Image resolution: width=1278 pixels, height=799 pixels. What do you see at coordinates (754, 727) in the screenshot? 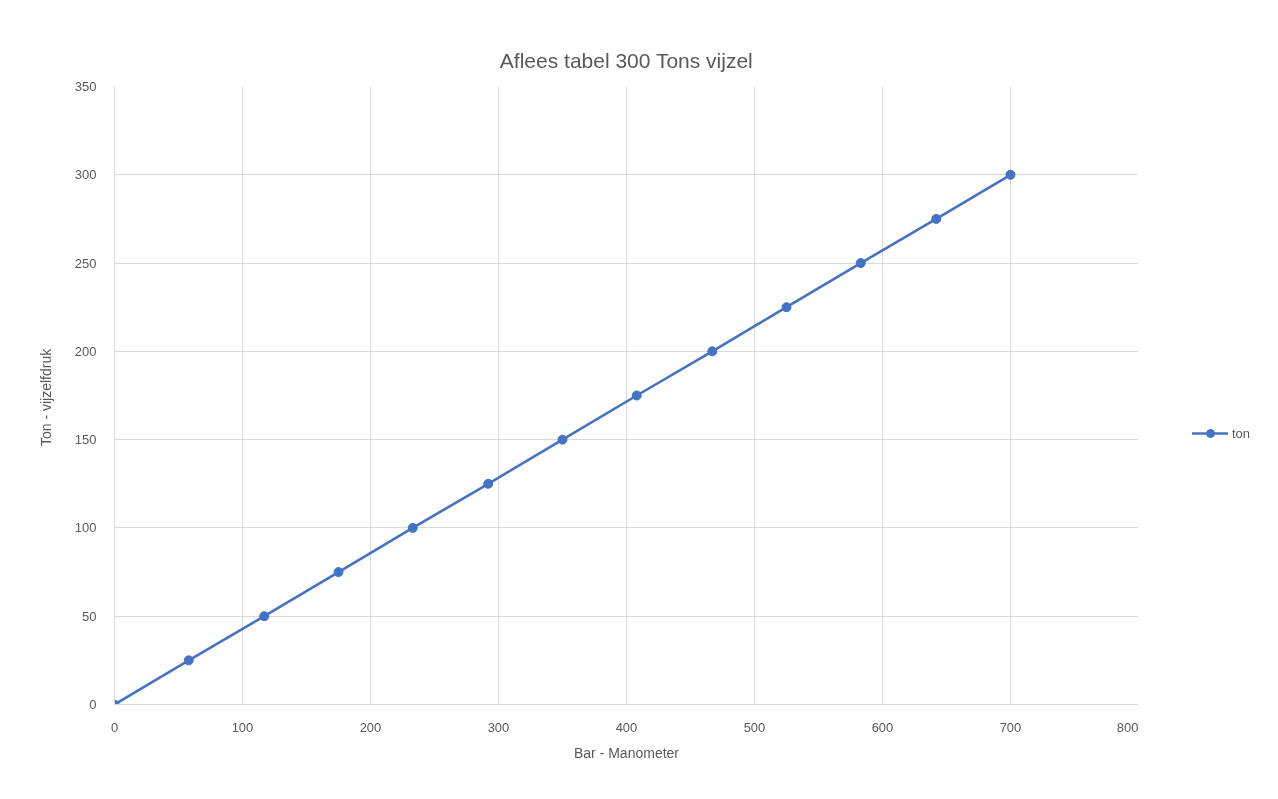
I see `x-tick-label: 500` at bounding box center [754, 727].